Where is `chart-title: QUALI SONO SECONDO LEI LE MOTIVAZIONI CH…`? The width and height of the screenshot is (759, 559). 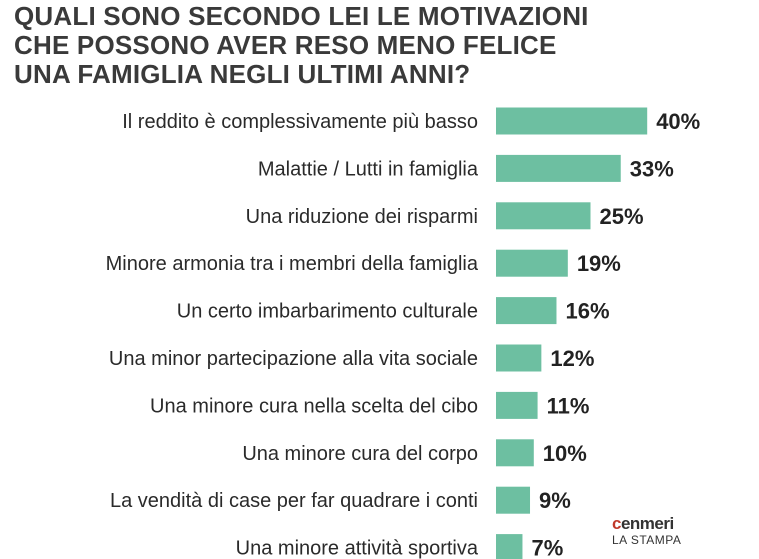 chart-title: QUALI SONO SECONDO LEI LE MOTIVAZIONI CH… is located at coordinates (379, 45).